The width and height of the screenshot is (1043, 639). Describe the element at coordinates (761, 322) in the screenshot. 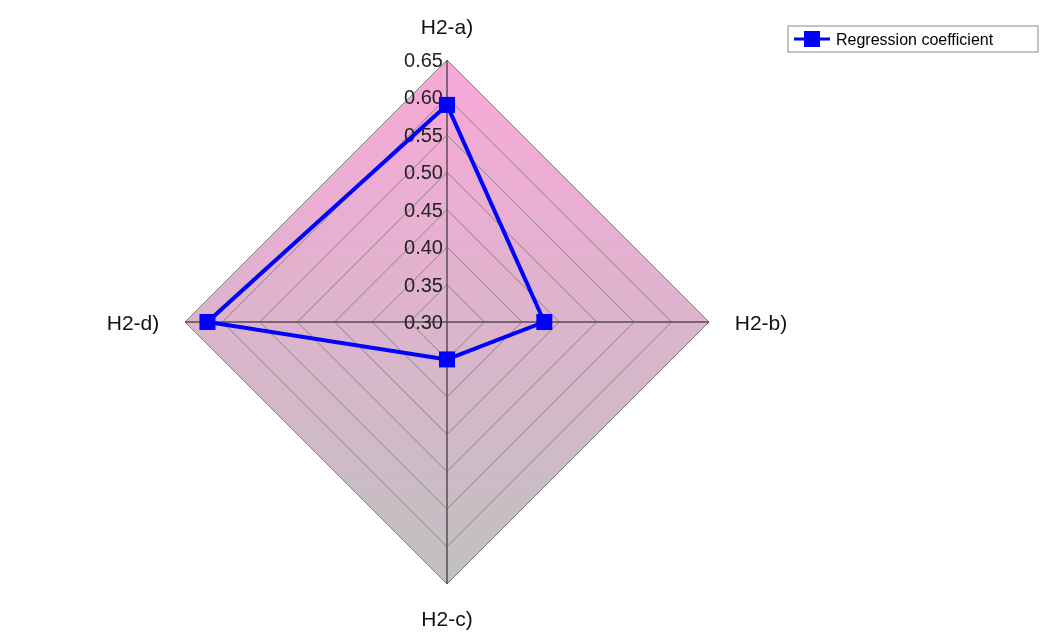

I see `spoke-label: H2-b)` at that location.